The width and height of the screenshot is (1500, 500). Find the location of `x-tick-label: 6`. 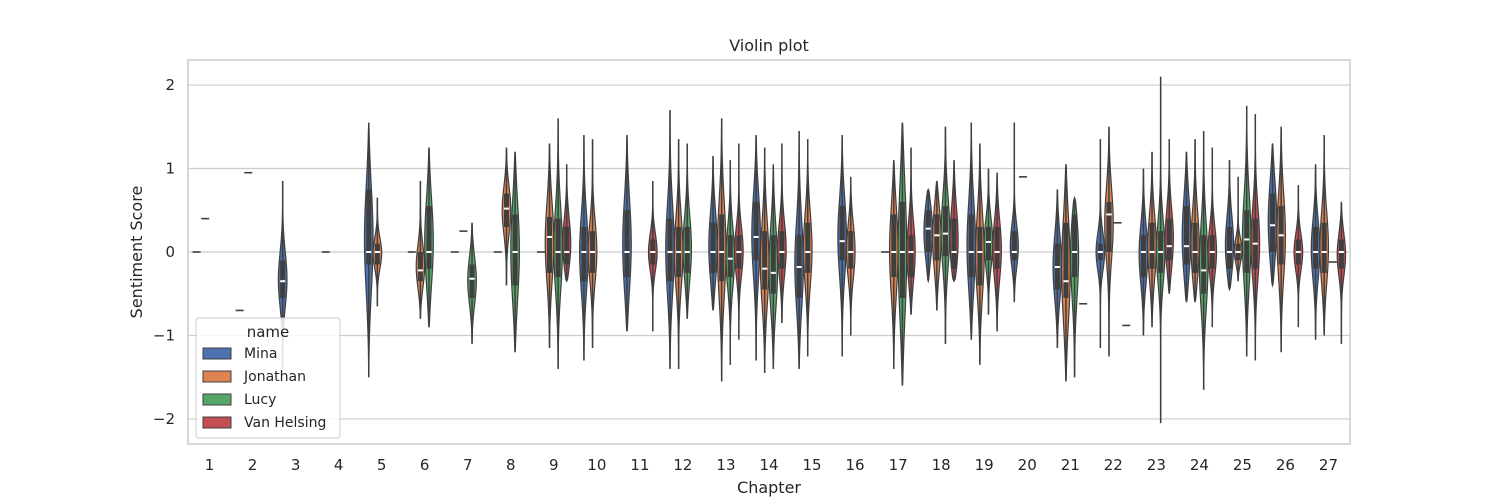

x-tick-label: 6 is located at coordinates (425, 465).